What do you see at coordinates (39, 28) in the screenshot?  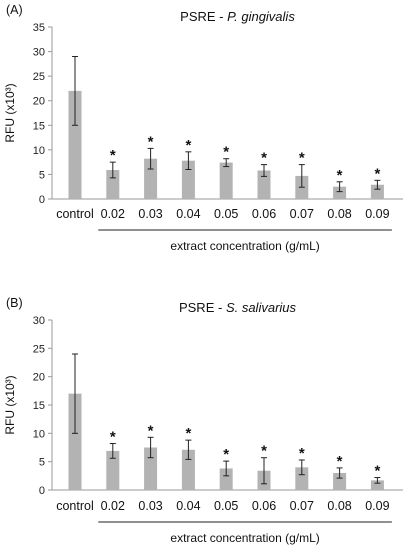 I see `y-tick-label: 35` at bounding box center [39, 28].